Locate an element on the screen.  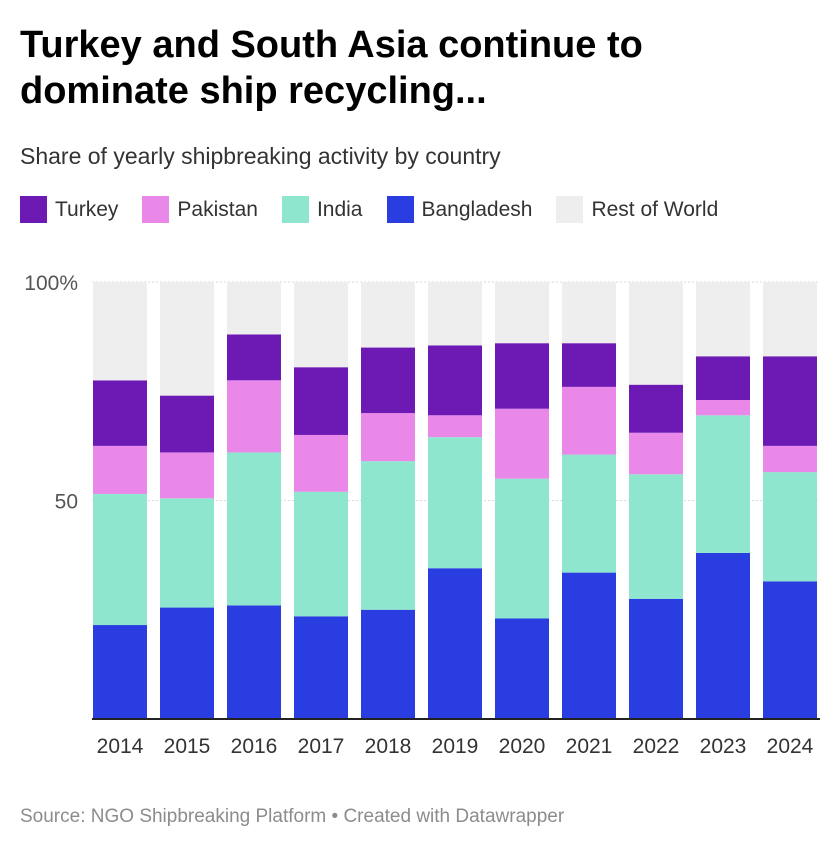
bar-2014-india is located at coordinates (120, 559).